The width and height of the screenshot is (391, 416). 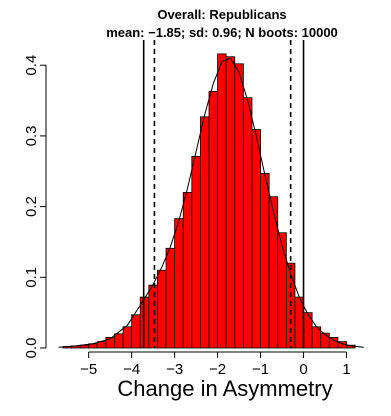 What do you see at coordinates (31, 65) in the screenshot?
I see `y-tick-label: 0.4` at bounding box center [31, 65].